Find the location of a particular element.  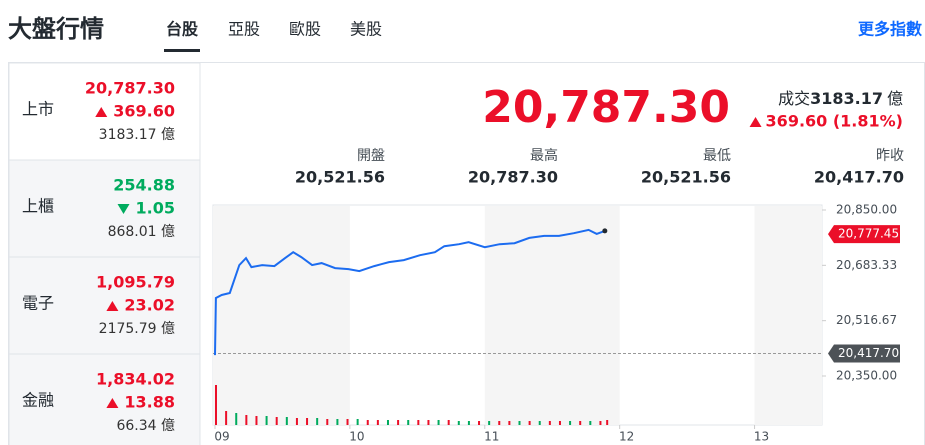

x-tick-label: 10 is located at coordinates (356, 437).